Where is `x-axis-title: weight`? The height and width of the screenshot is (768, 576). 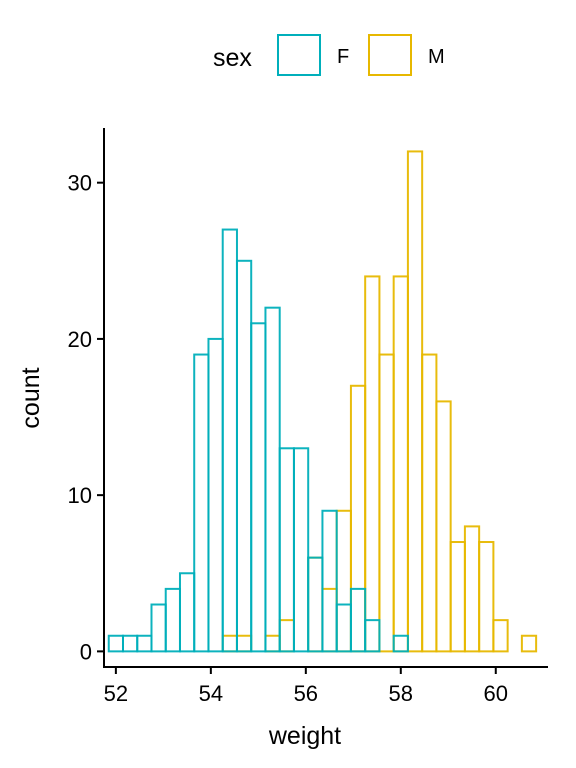
x-axis-title: weight is located at coordinates (304, 736).